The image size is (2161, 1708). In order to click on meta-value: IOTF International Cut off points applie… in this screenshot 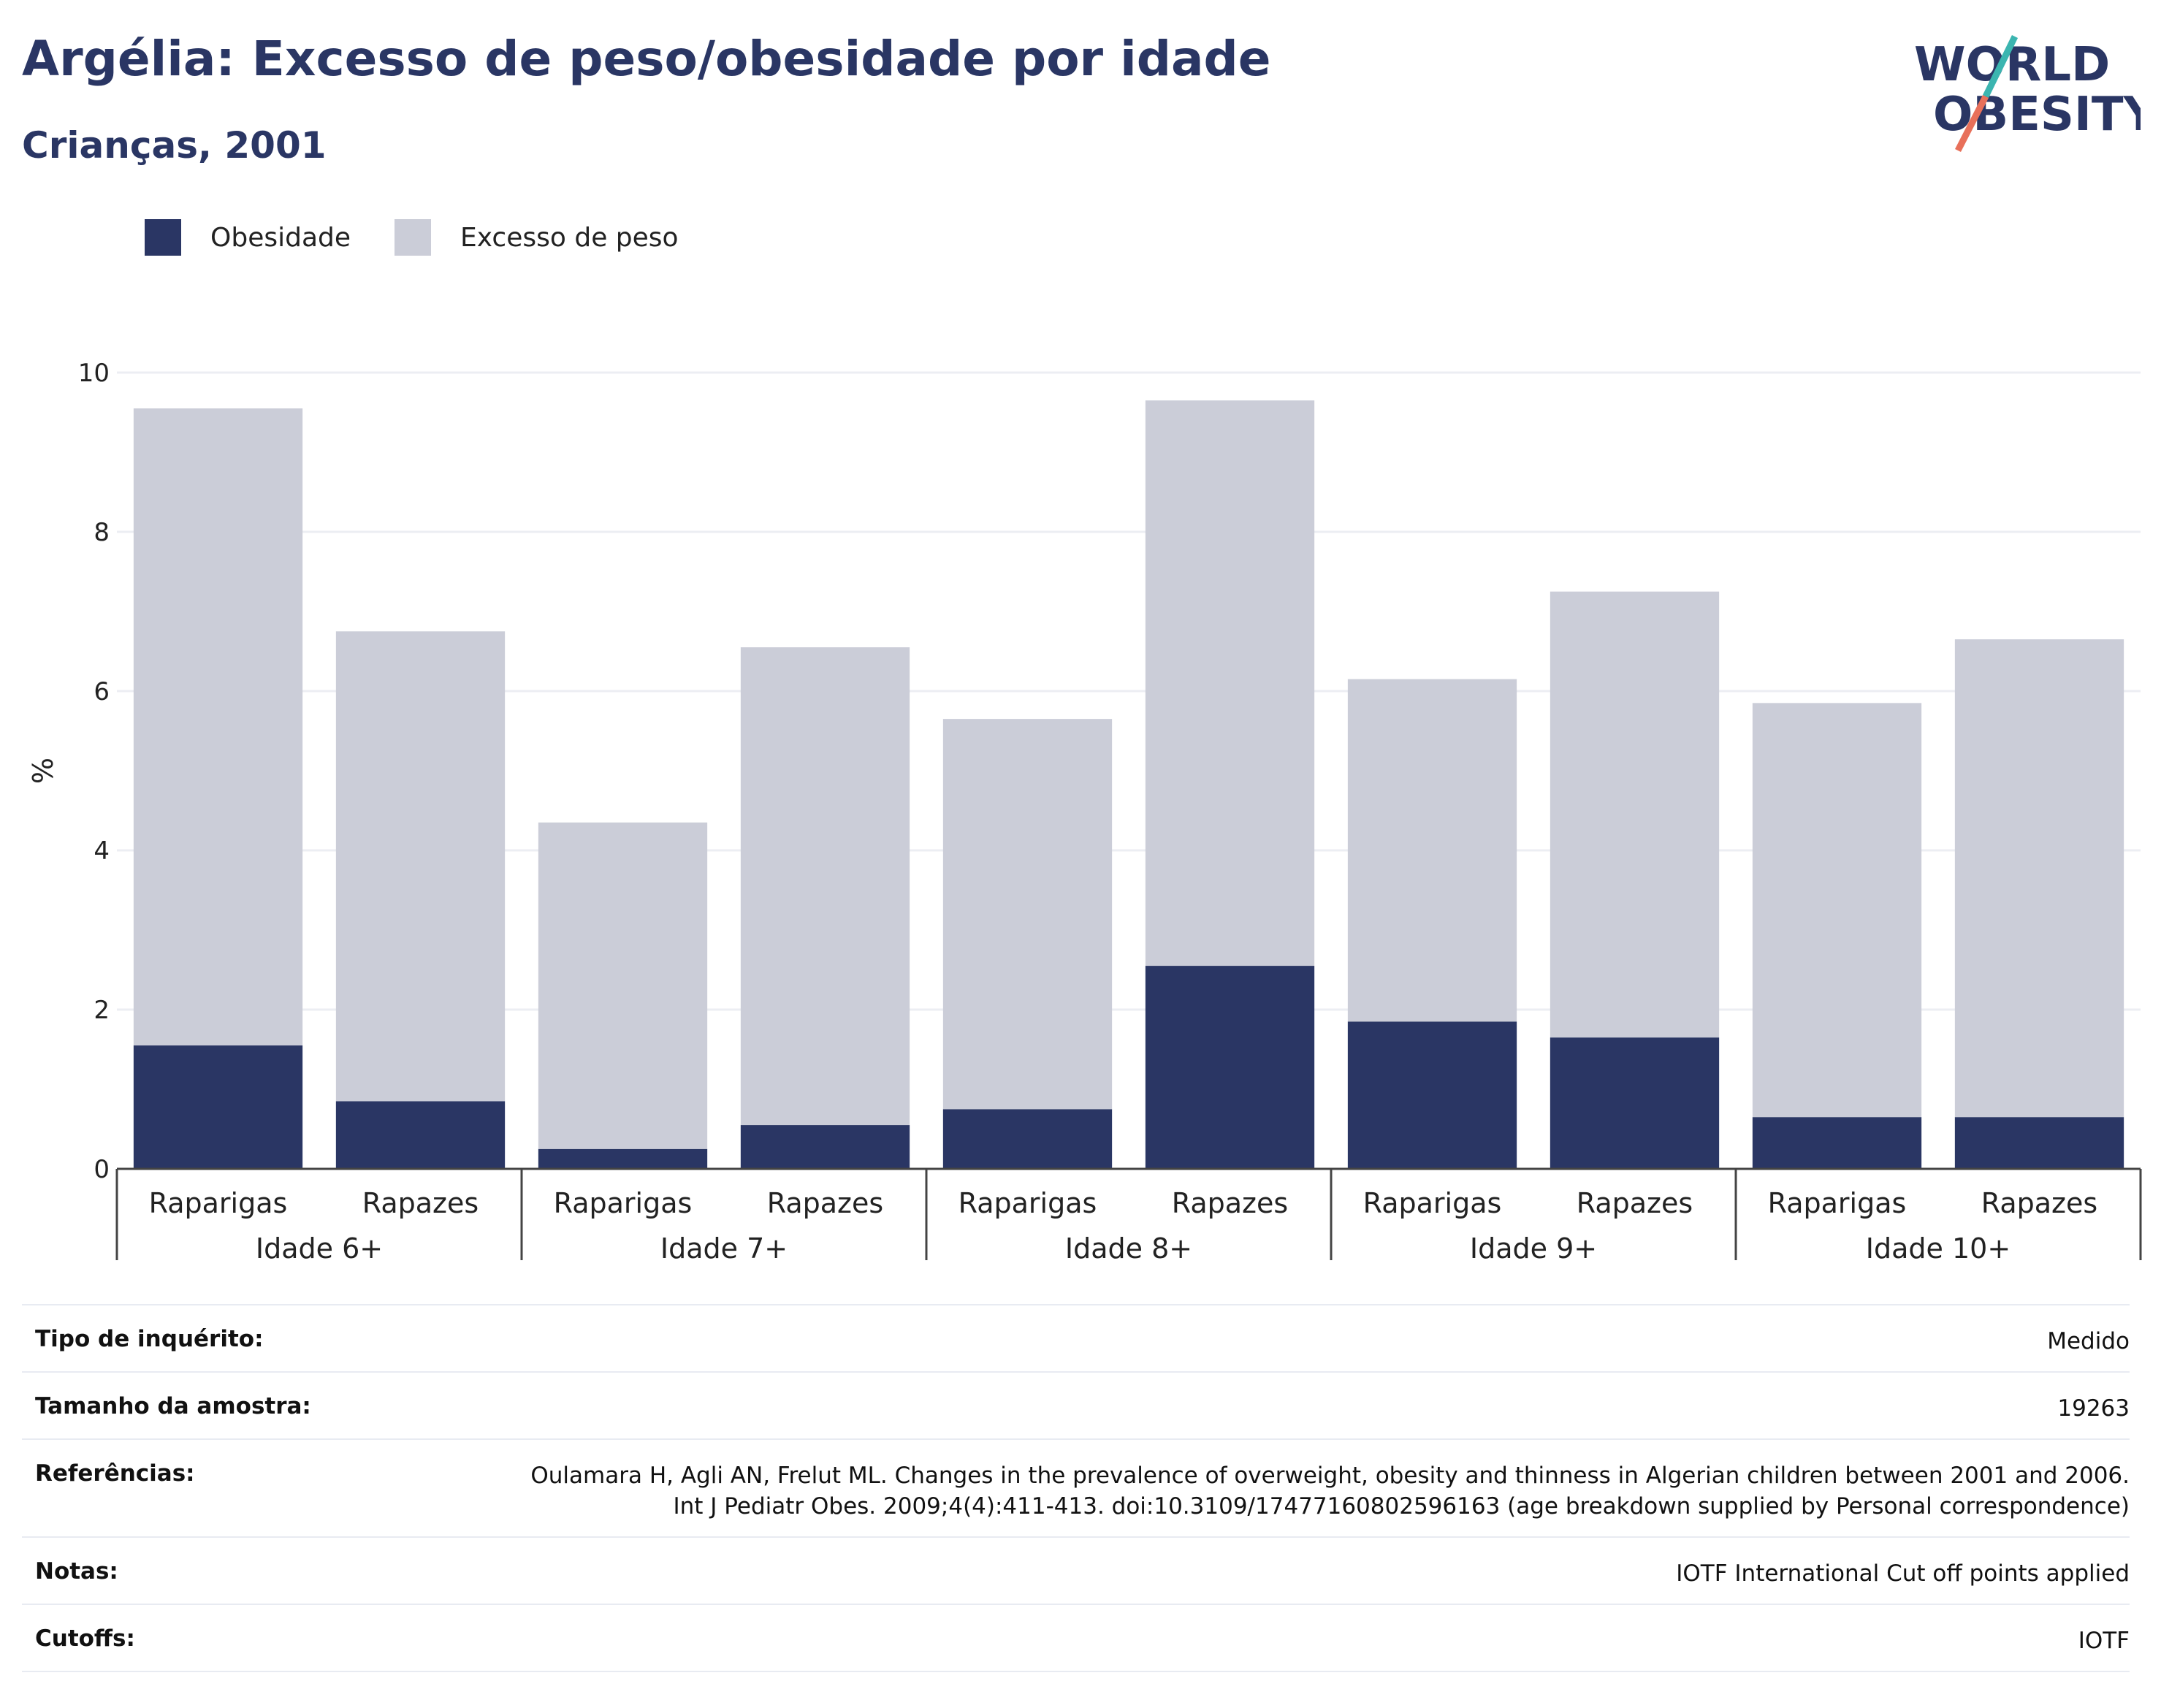, I will do `click(1903, 1573)`.